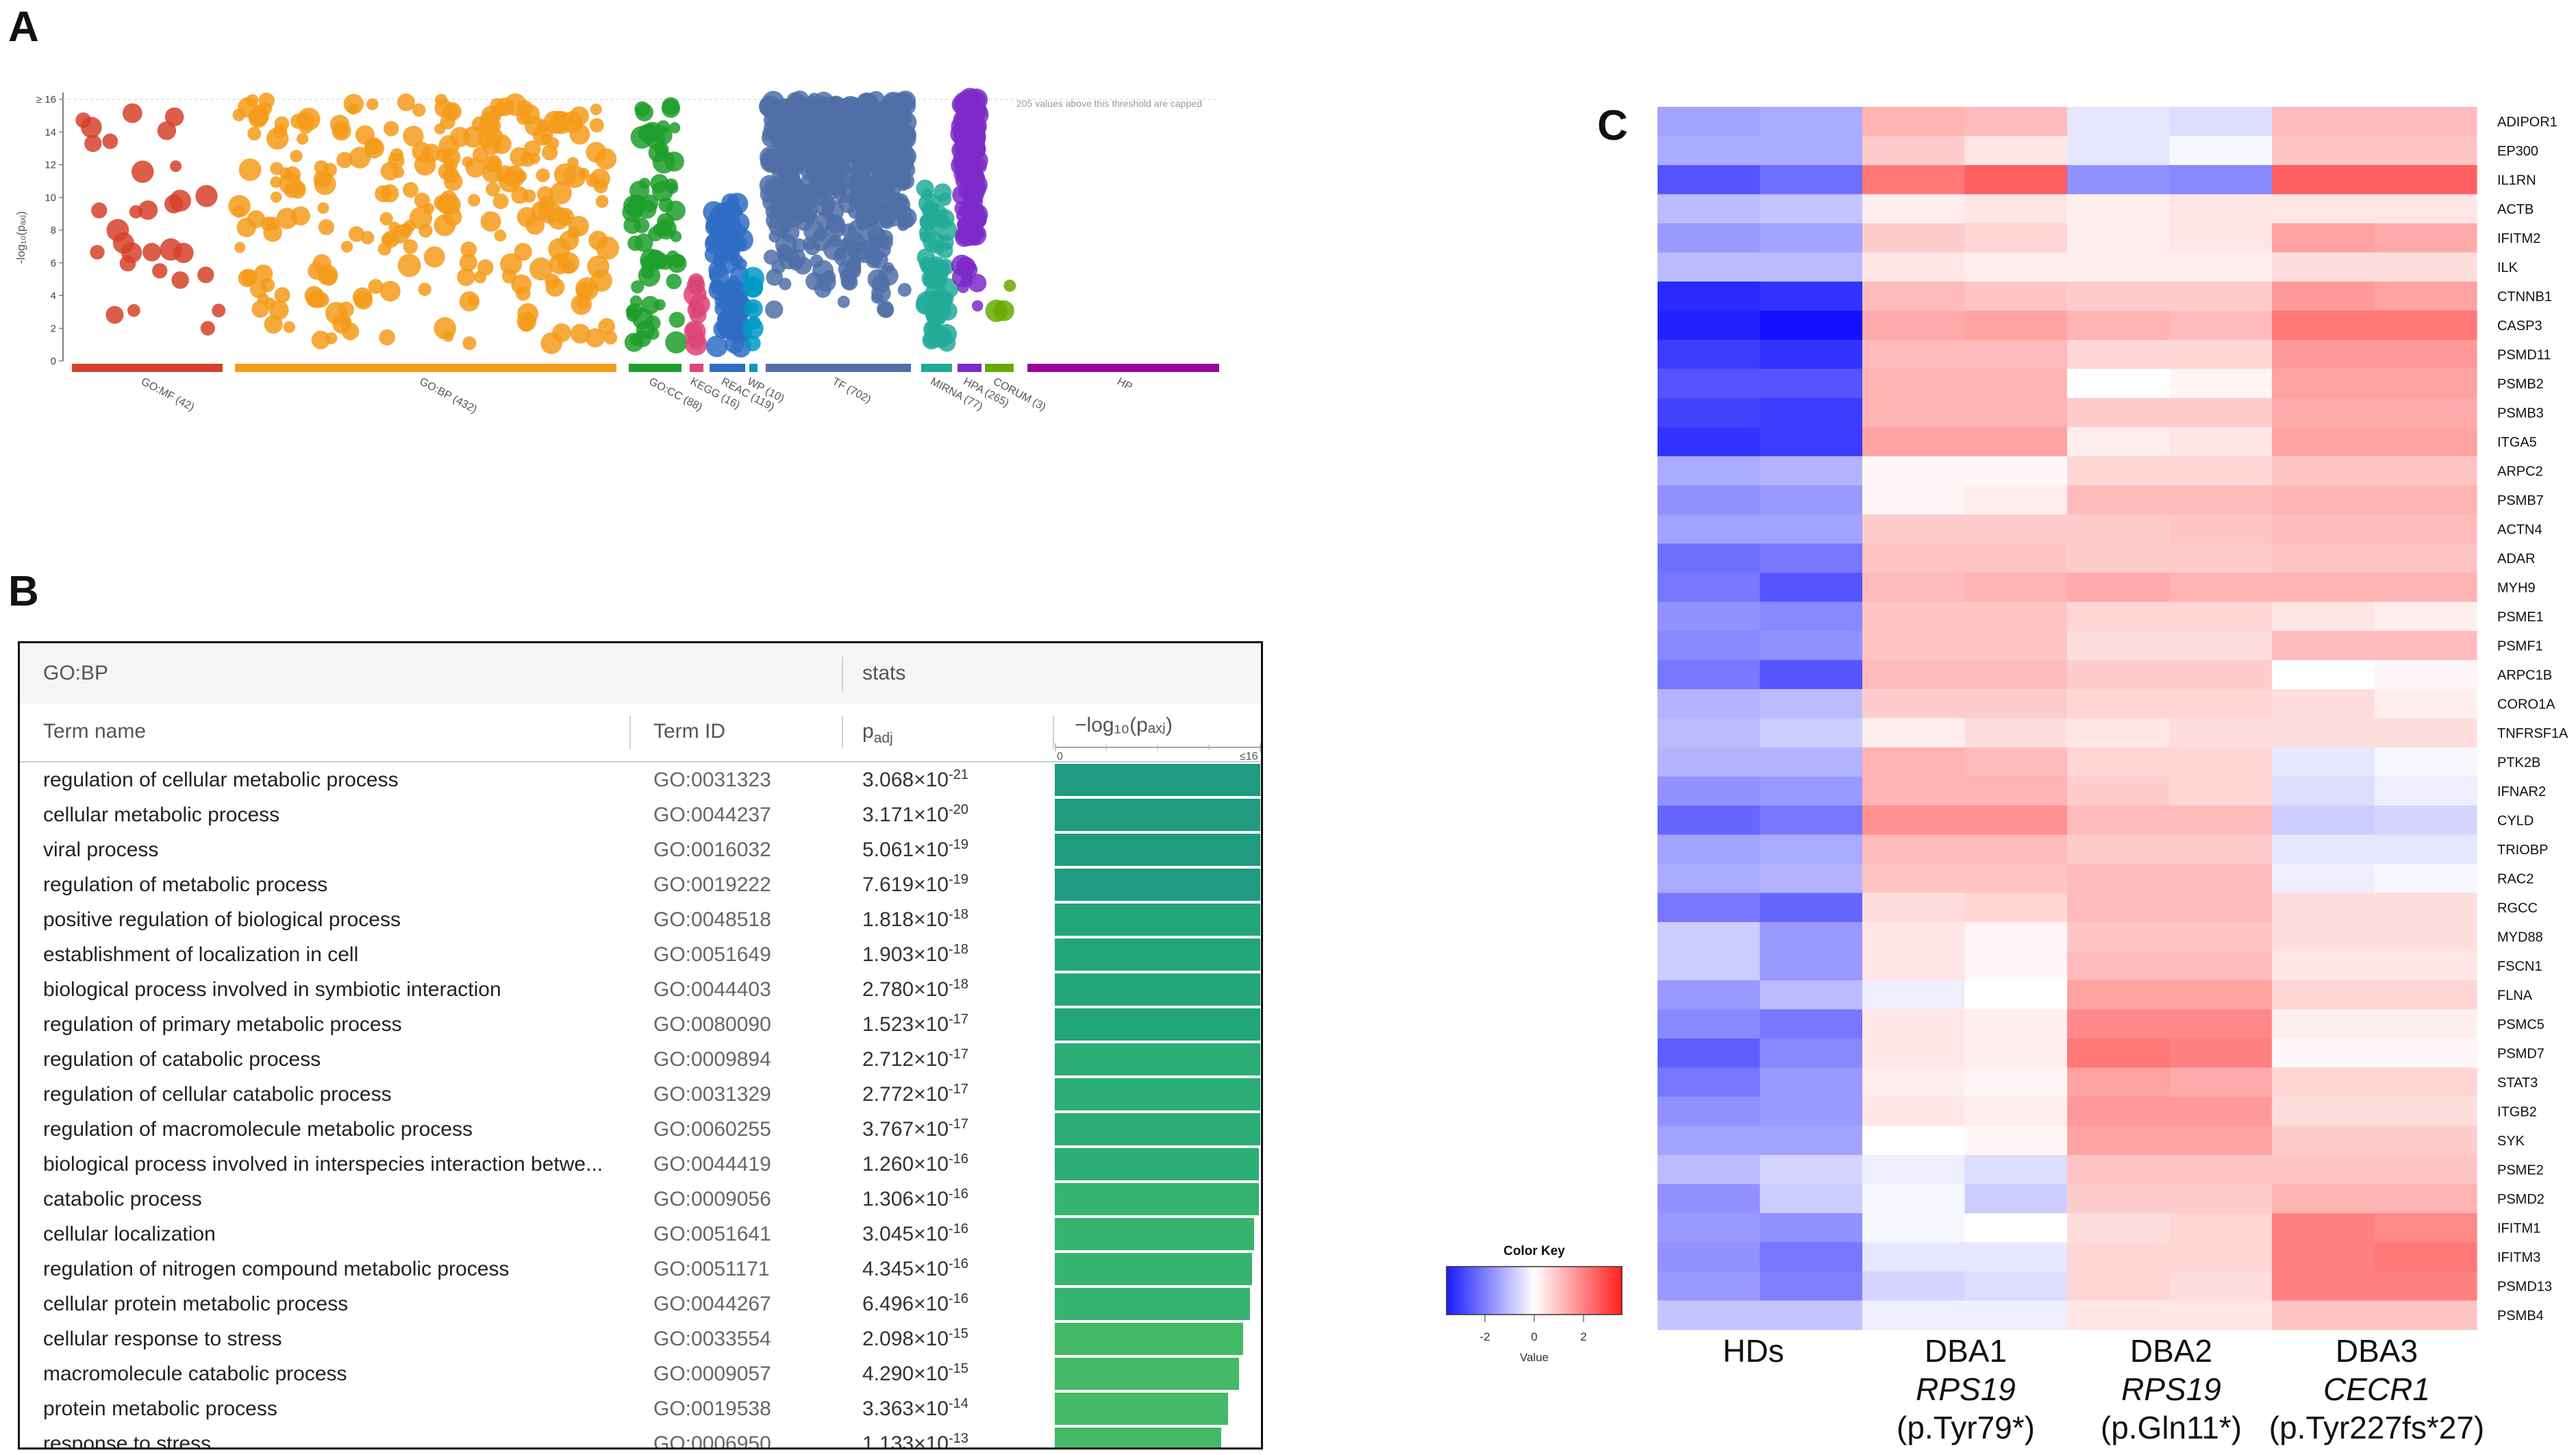 This screenshot has width=2576, height=1455. I want to click on term-id-cell: GO:0006950, so click(712, 1441).